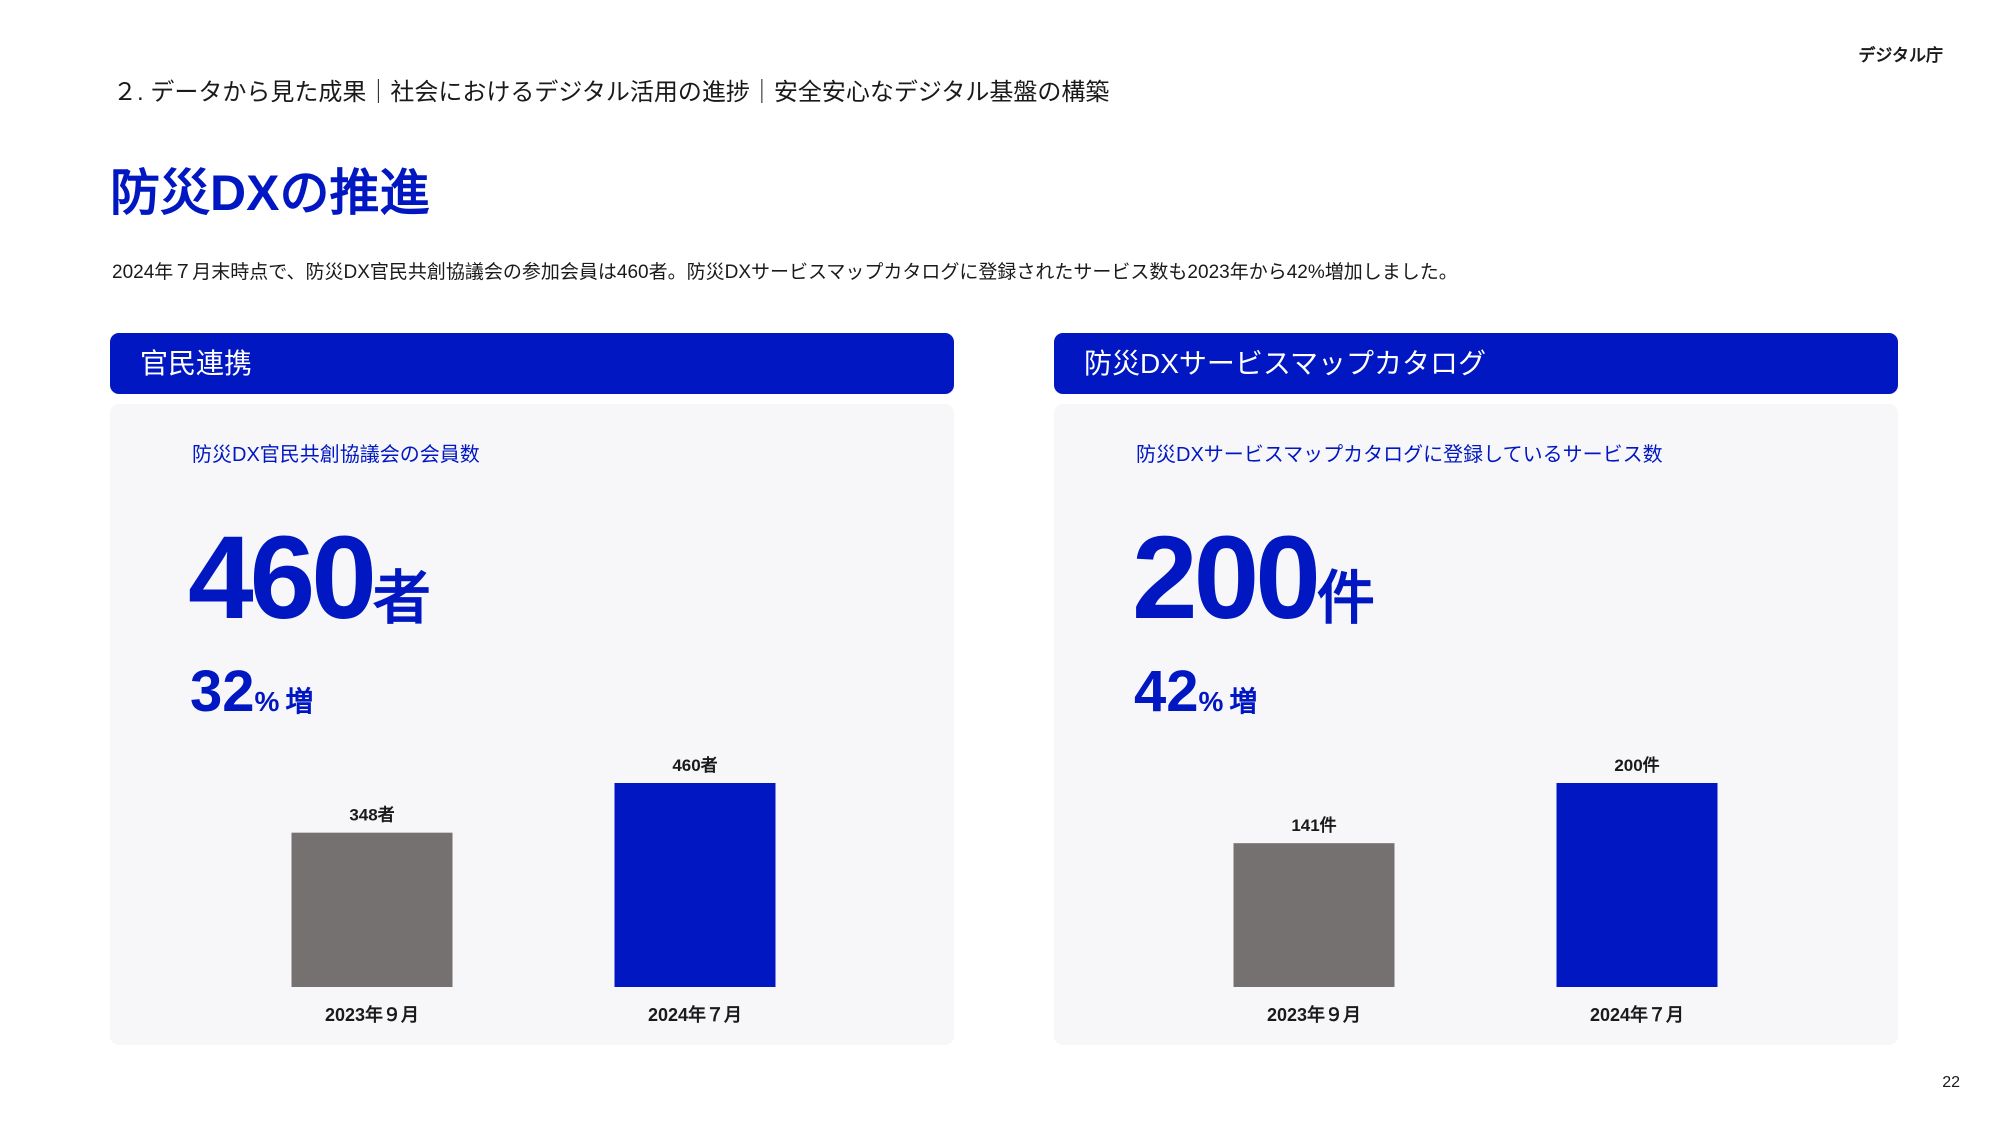  What do you see at coordinates (371, 815) in the screenshot?
I see `value-label: 348者` at bounding box center [371, 815].